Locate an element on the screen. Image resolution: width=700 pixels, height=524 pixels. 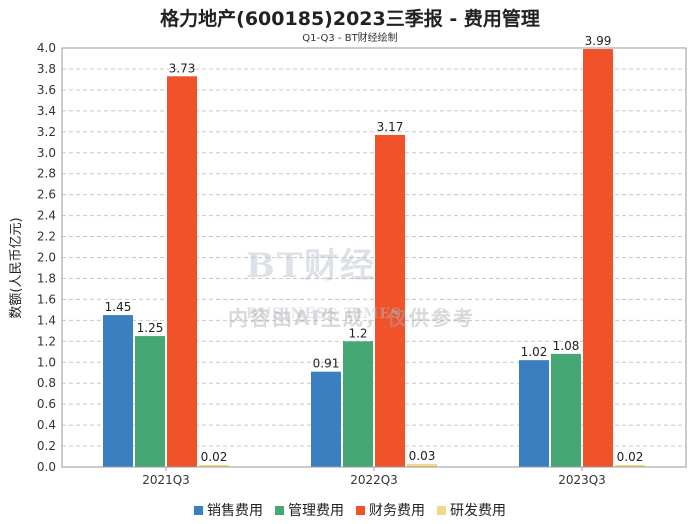
legend-label: 财务费用 is located at coordinates (397, 511).